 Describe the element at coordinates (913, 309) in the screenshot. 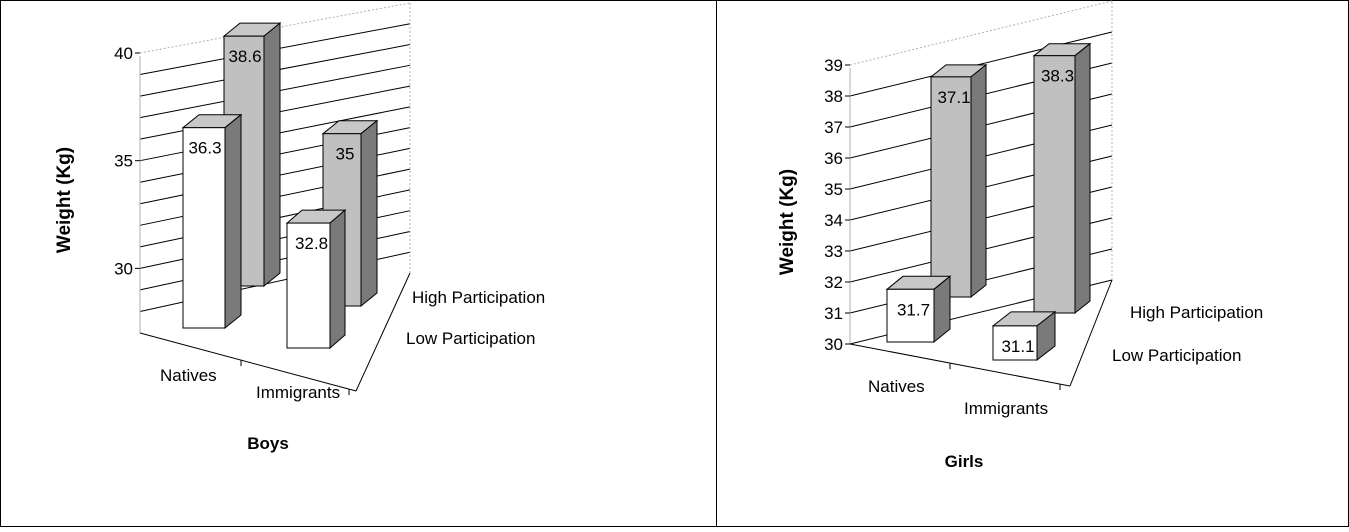

I see `data-label-girls: 31.7` at that location.